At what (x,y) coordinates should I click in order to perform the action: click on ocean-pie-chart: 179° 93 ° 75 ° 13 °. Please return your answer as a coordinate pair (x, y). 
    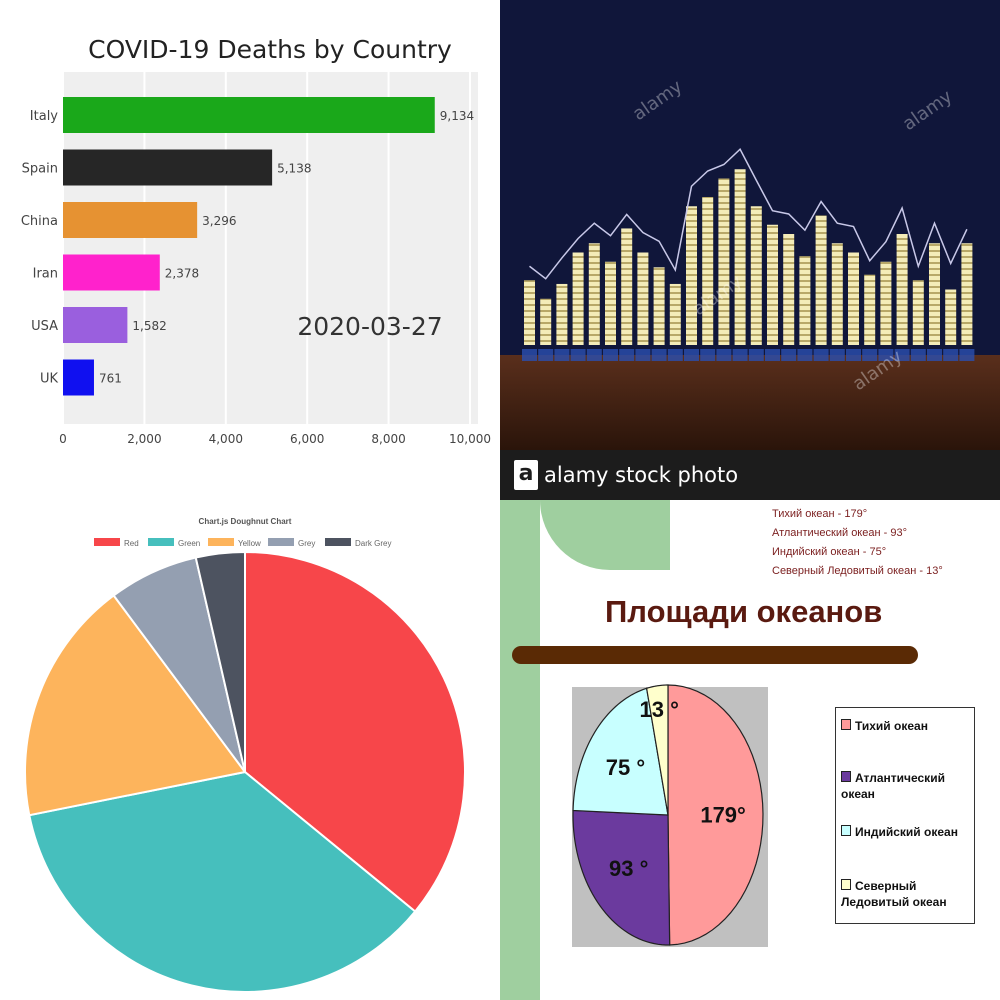
    Looking at the image, I should click on (668, 815).